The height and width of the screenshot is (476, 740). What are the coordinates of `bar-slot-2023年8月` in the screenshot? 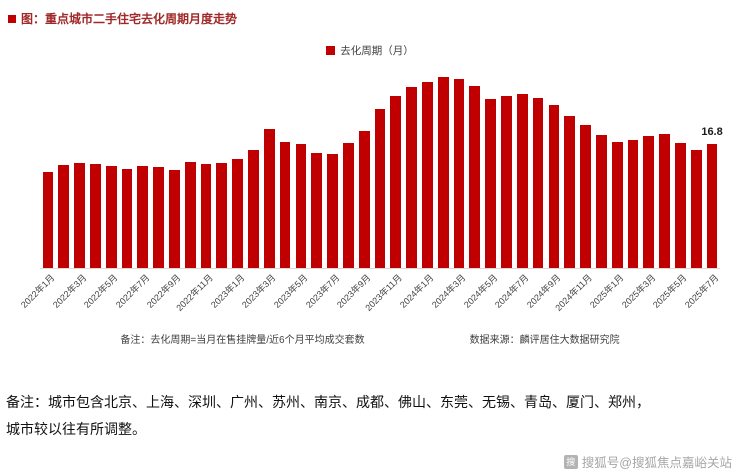 It's located at (348, 168).